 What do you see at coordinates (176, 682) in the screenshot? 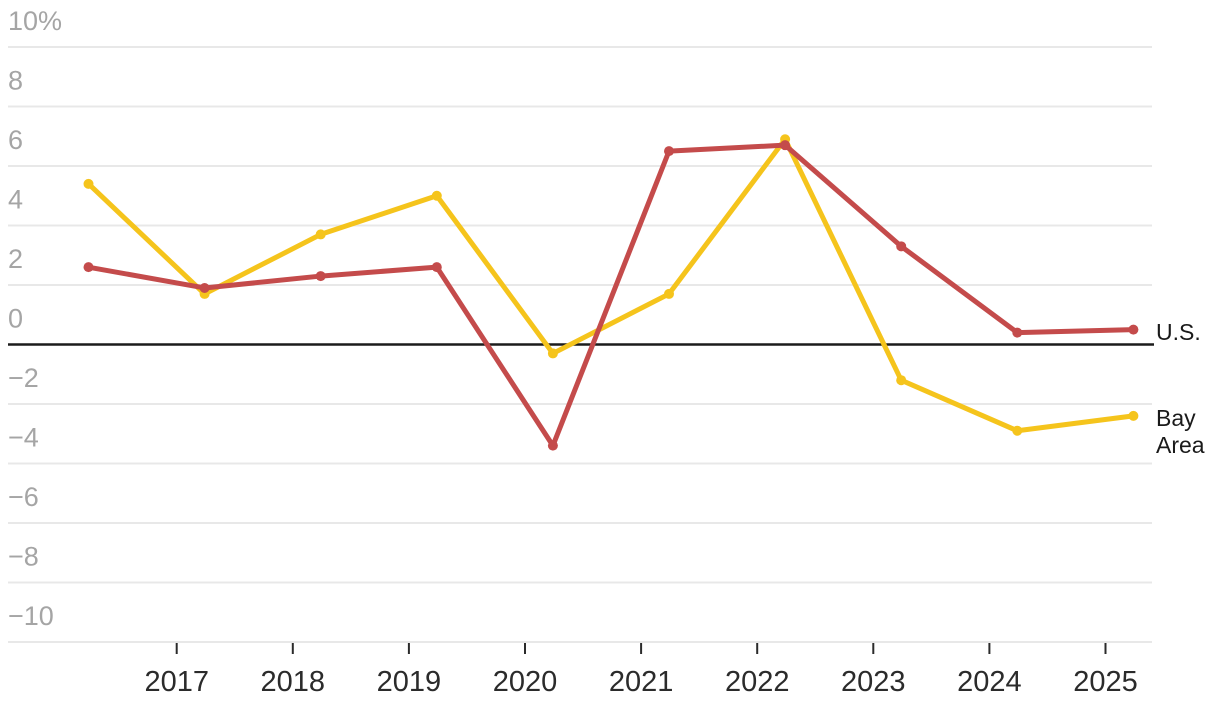
I see `x-tick-label: 2017` at bounding box center [176, 682].